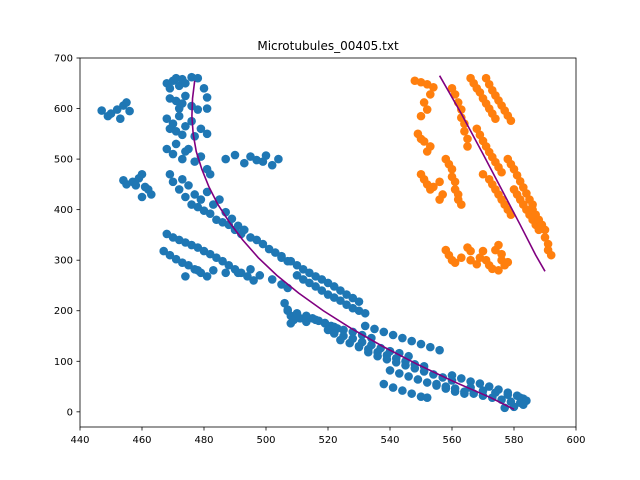 This screenshot has width=640, height=480. What do you see at coordinates (451, 440) in the screenshot?
I see `x-tick-label: 560` at bounding box center [451, 440].